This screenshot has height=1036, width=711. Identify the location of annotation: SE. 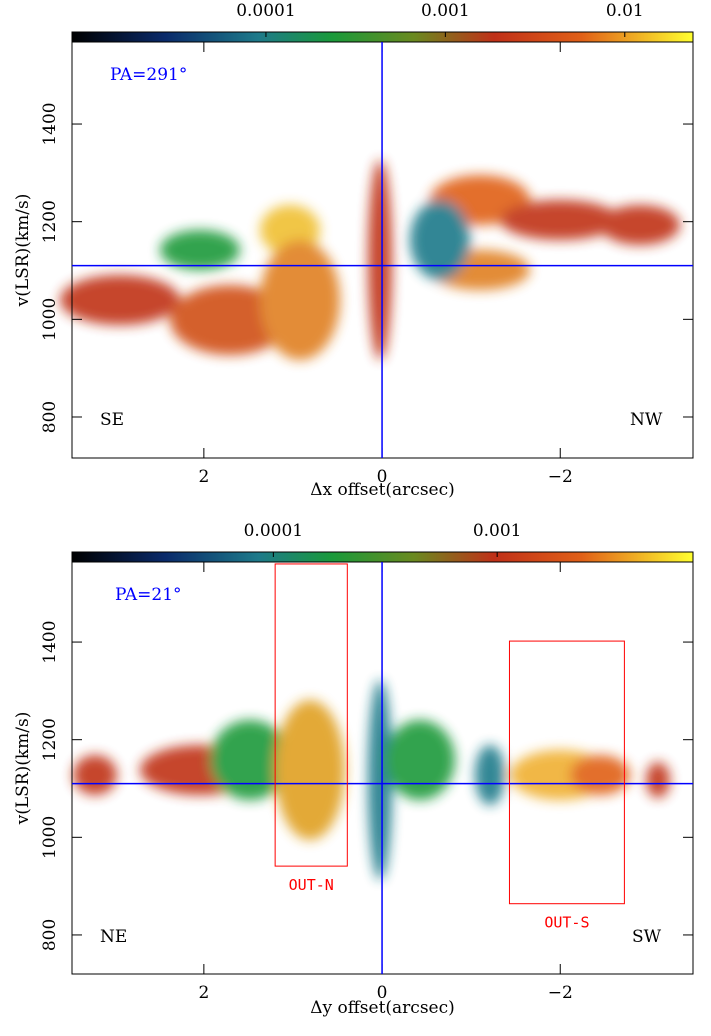
(112, 420).